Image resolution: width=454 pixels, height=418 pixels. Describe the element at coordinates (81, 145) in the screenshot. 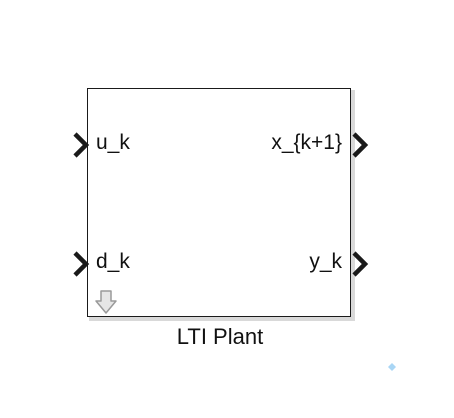

I see `input-port-1-chevron-icon` at that location.